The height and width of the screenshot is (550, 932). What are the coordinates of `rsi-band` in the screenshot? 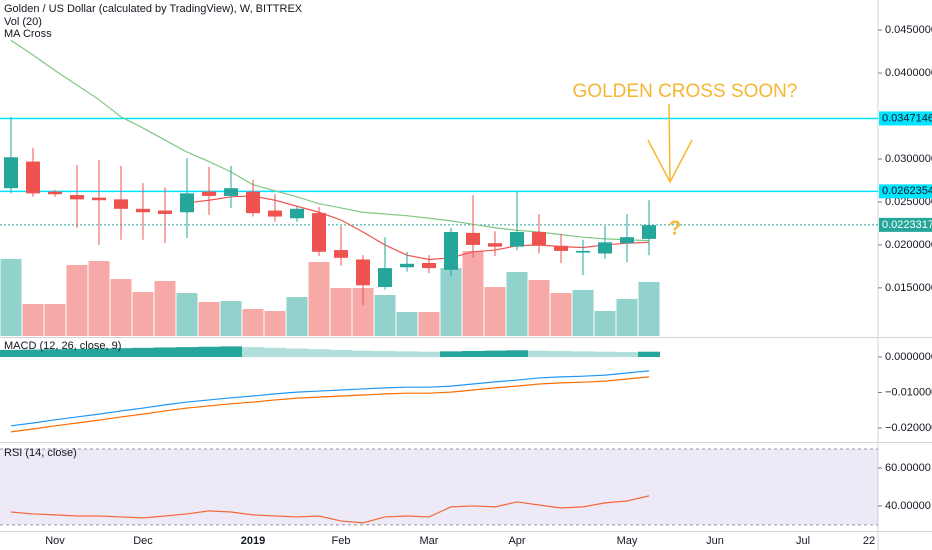 It's located at (439, 486).